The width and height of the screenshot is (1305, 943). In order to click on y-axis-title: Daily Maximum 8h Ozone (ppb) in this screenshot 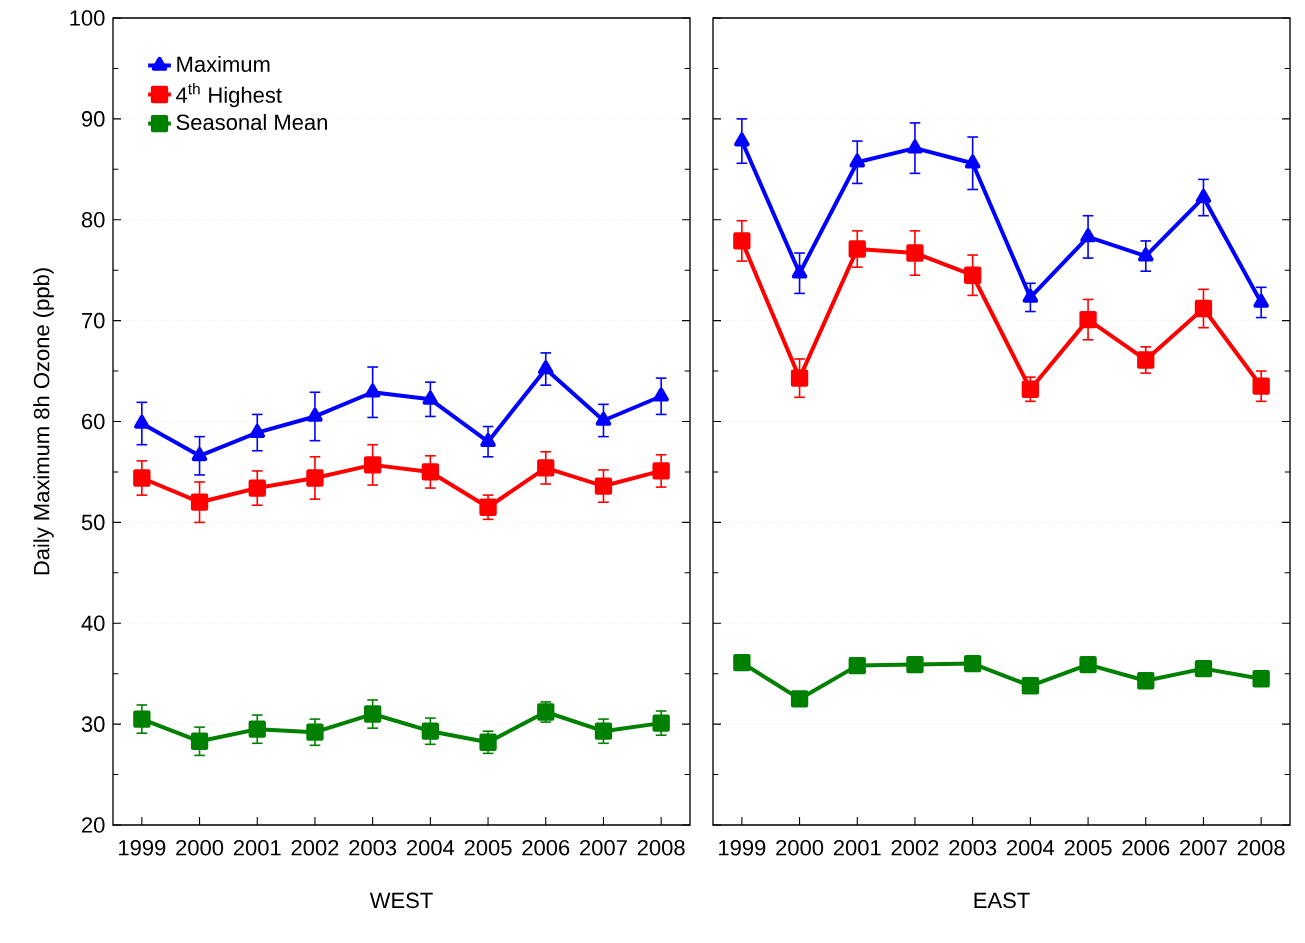, I will do `click(43, 421)`.